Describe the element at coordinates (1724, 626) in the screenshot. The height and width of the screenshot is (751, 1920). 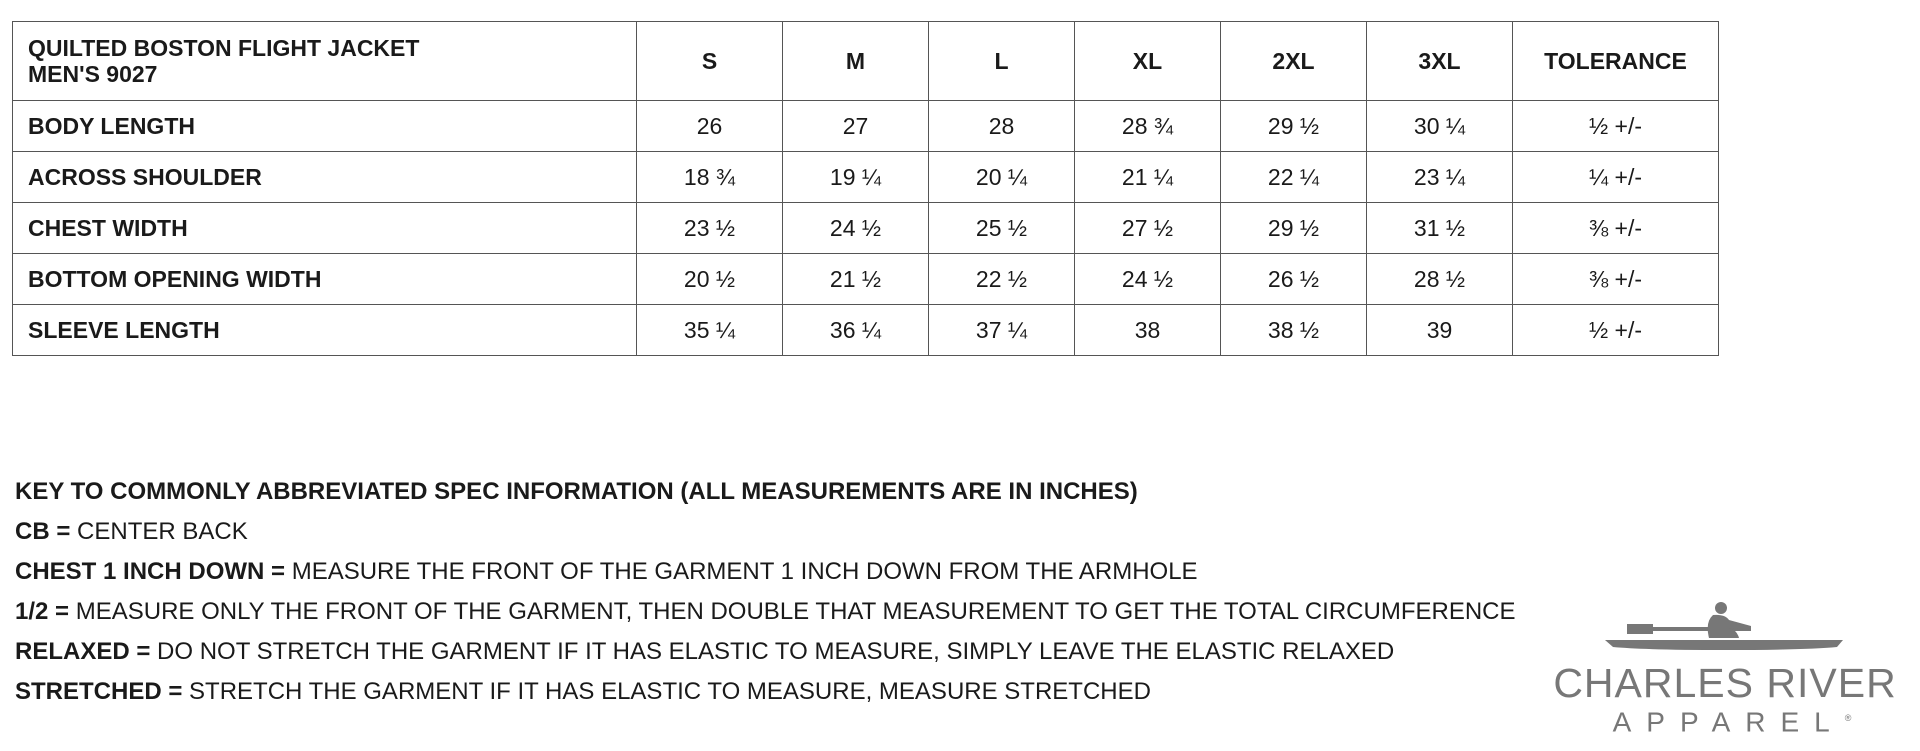
I see `rower-boat-icon` at that location.